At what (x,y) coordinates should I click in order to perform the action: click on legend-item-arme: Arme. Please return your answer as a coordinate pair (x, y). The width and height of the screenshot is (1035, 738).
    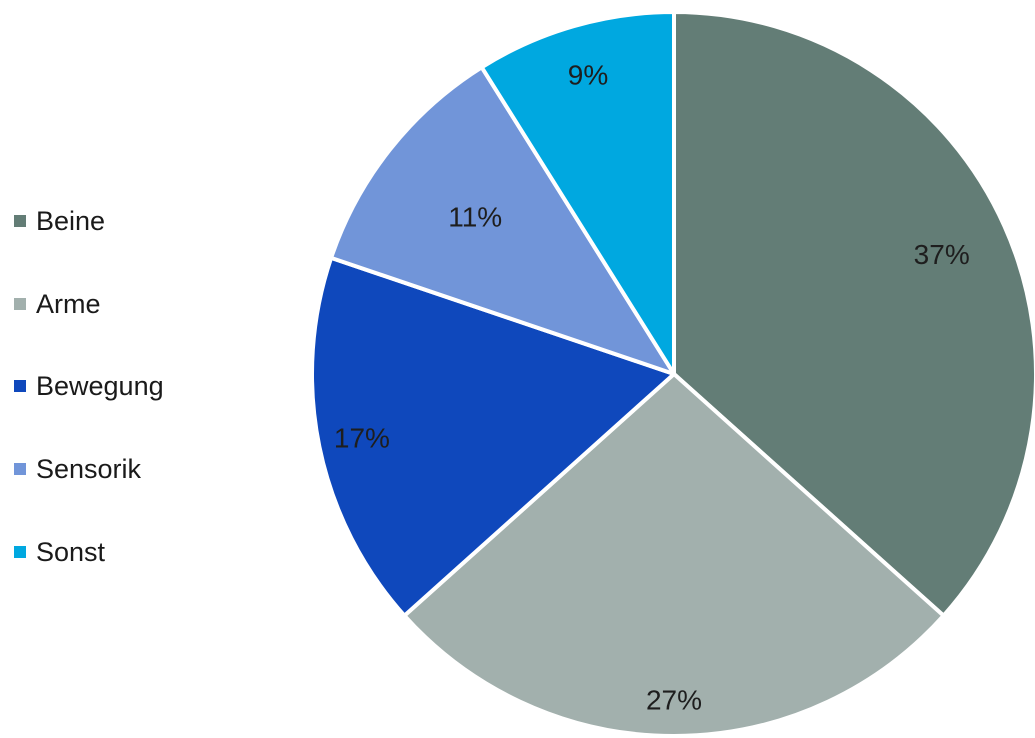
    Looking at the image, I should click on (57, 304).